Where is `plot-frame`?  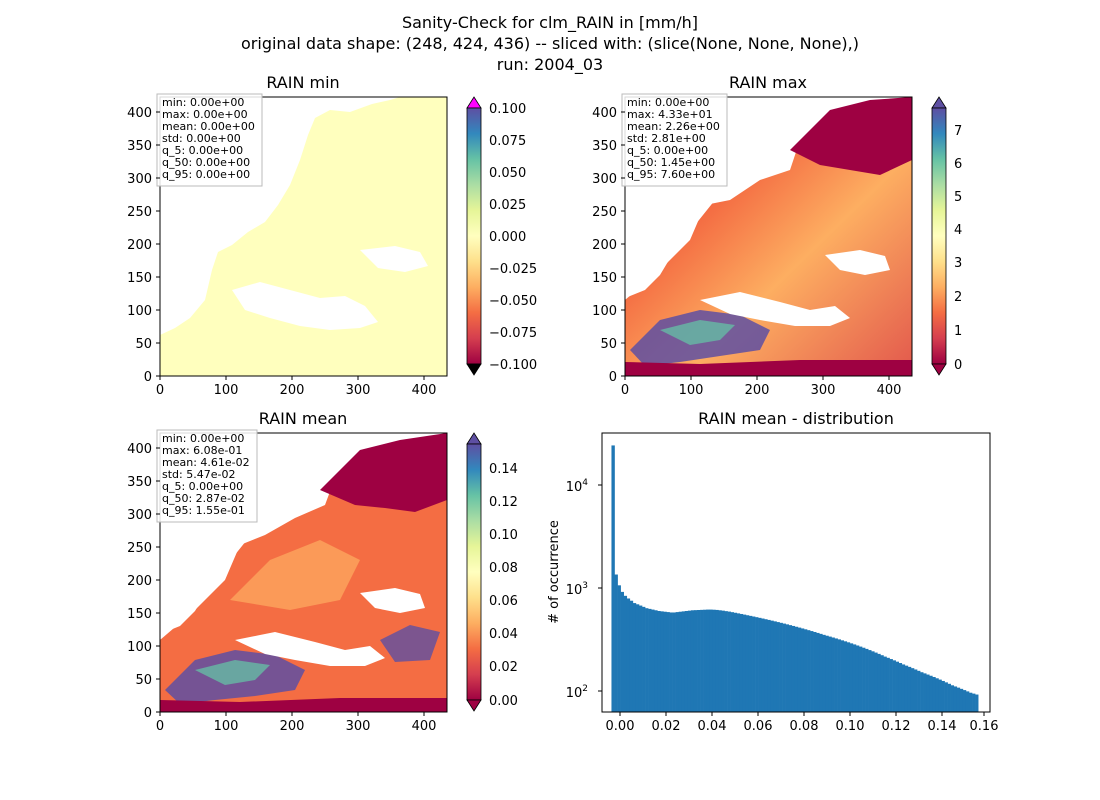 plot-frame is located at coordinates (796, 572).